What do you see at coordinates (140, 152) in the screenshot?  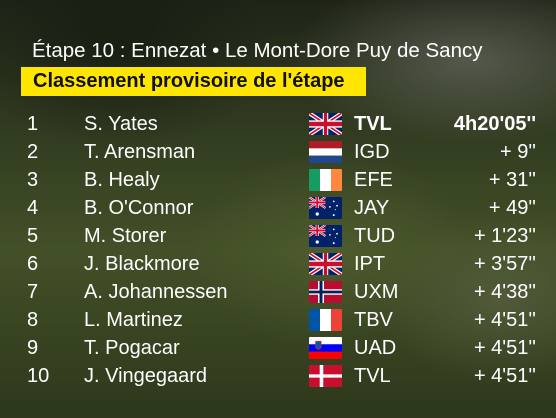 I see `rider-name: T. Arensman` at bounding box center [140, 152].